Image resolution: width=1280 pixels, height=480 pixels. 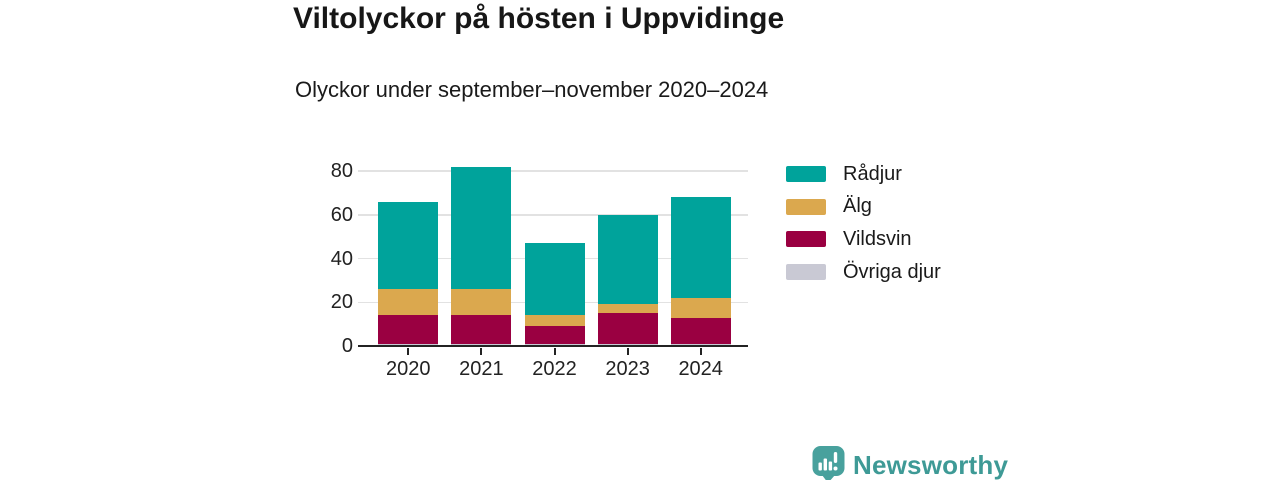 What do you see at coordinates (828, 463) in the screenshot?
I see `newsworthy-logo-icon` at bounding box center [828, 463].